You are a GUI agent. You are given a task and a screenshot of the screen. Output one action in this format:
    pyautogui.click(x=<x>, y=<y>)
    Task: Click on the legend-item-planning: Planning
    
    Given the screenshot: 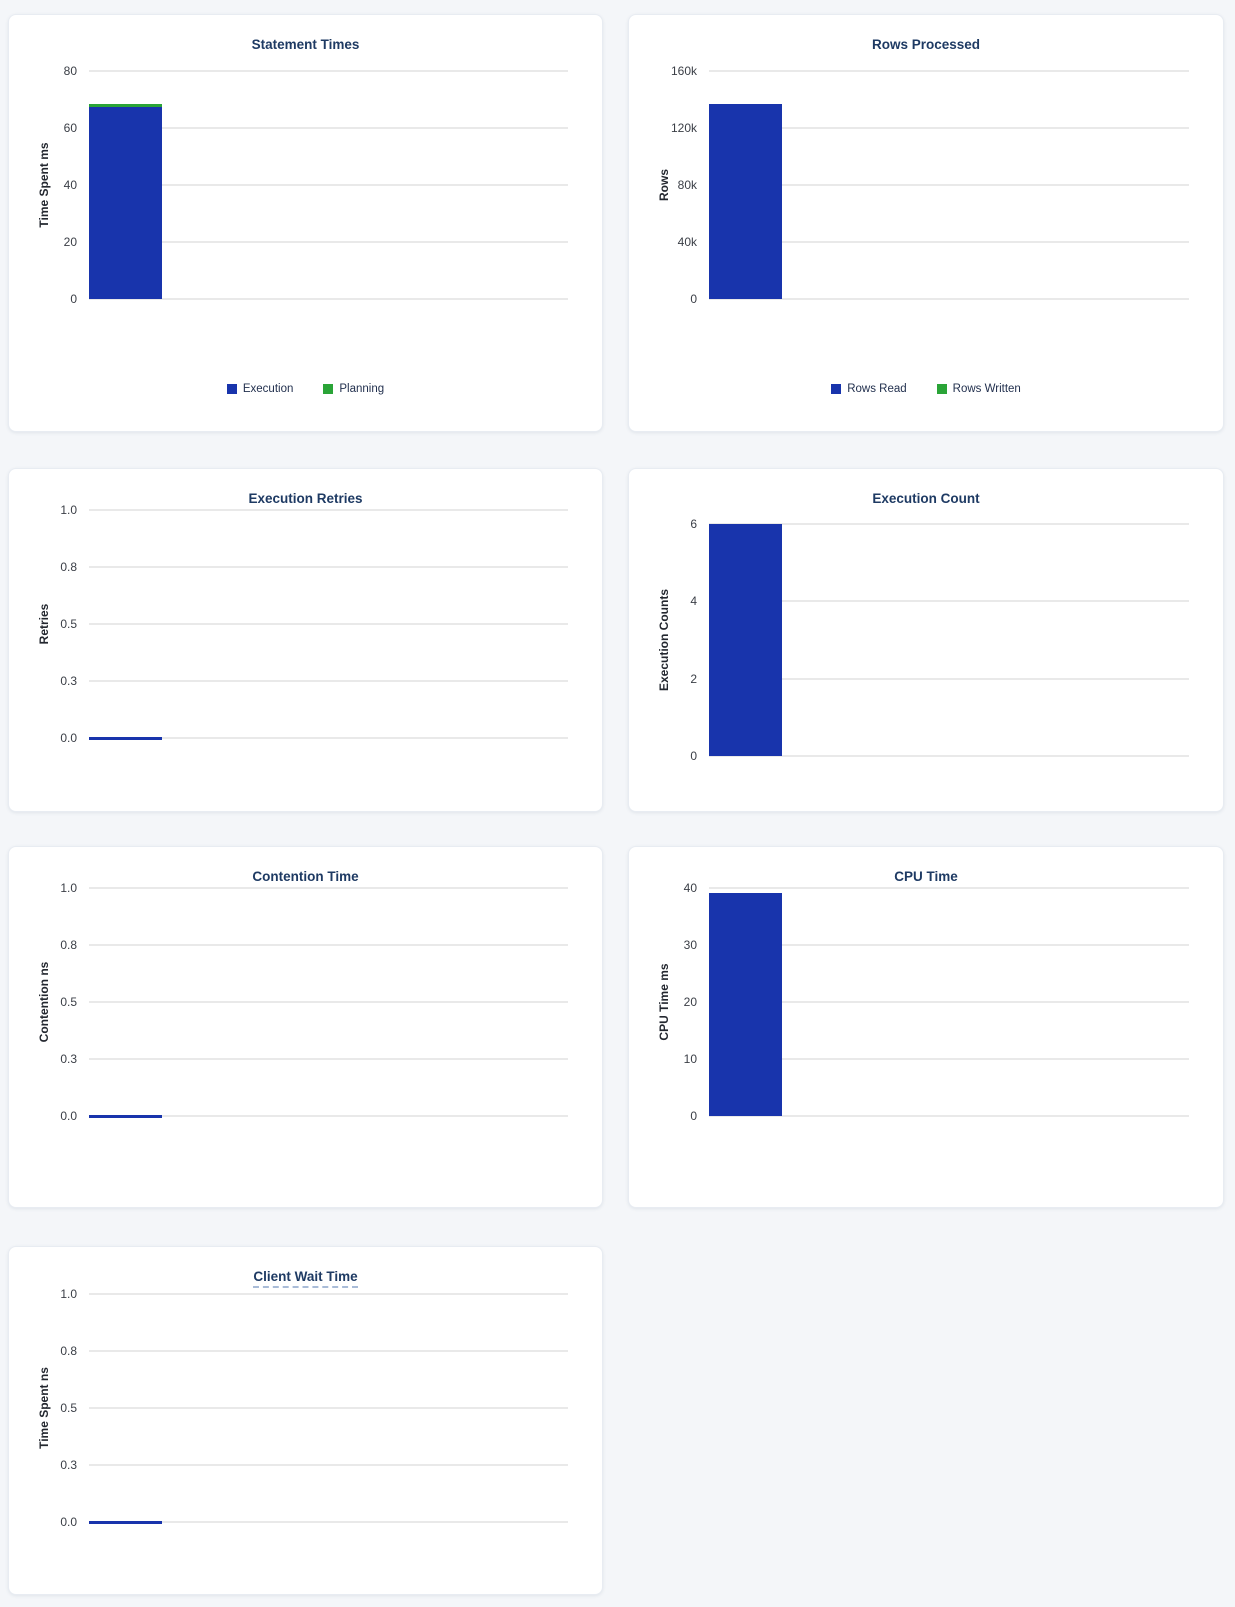 What is the action you would take?
    pyautogui.click(x=353, y=389)
    